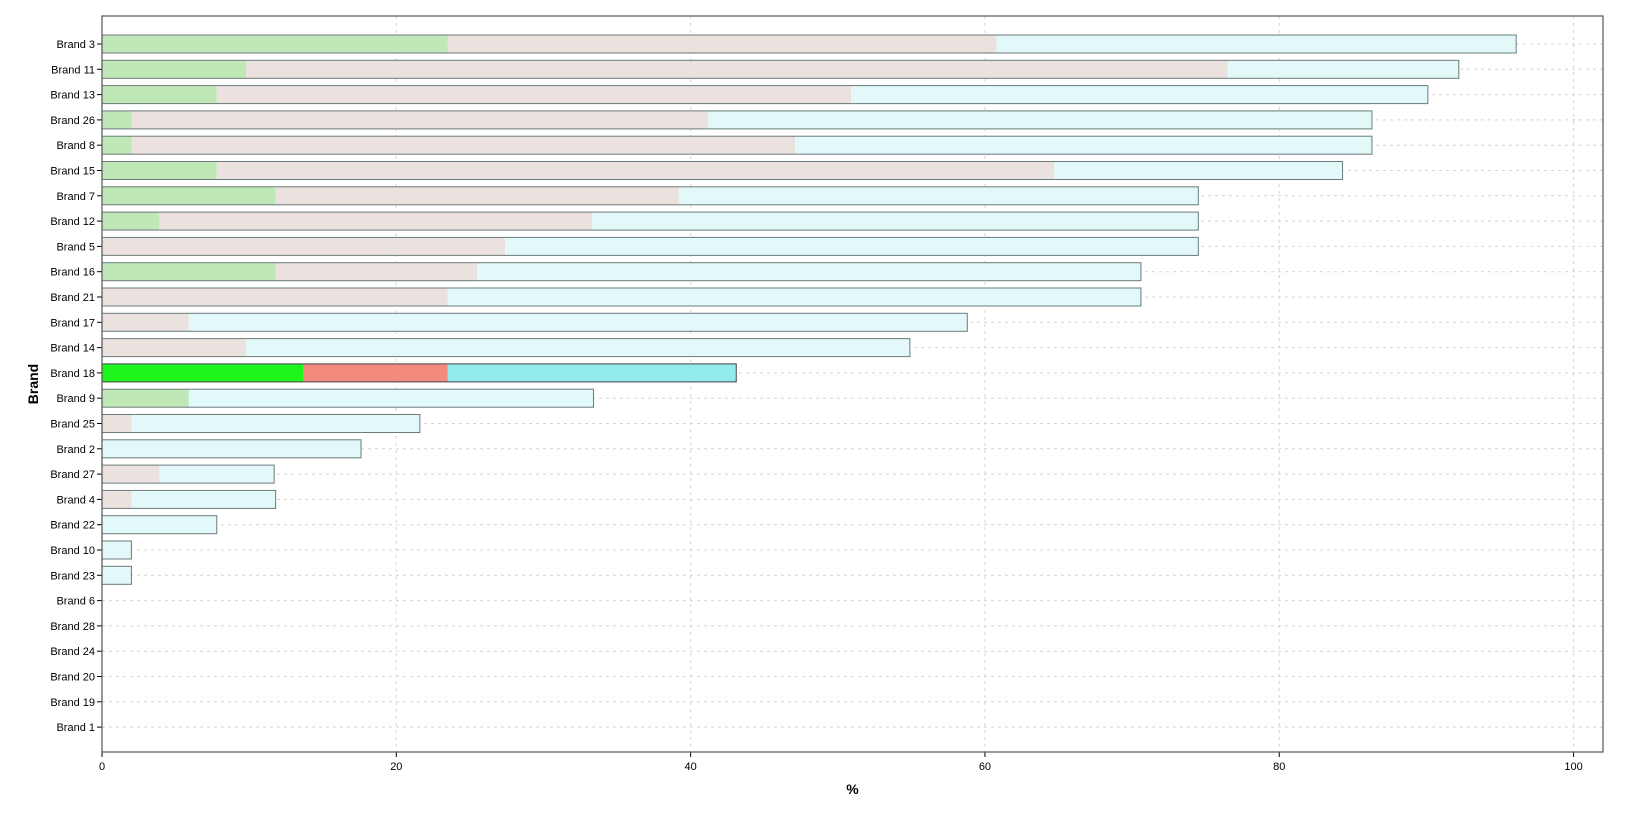  What do you see at coordinates (75, 197) in the screenshot?
I see `y-tick-label: Brand 7` at bounding box center [75, 197].